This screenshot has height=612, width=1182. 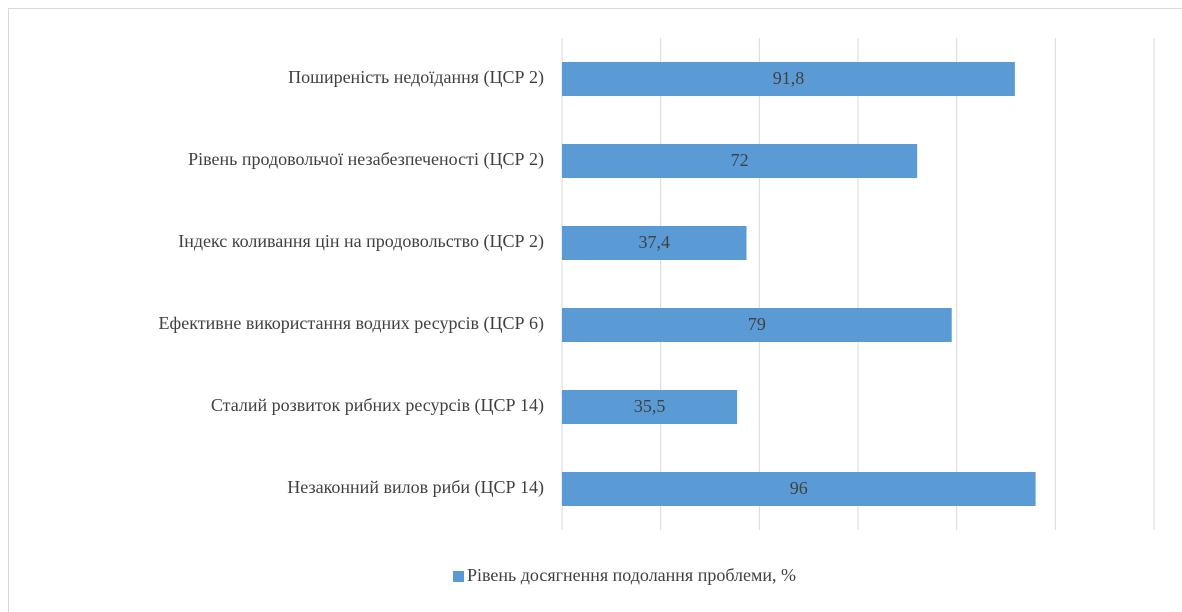 I want to click on data-label: 79, so click(x=757, y=324).